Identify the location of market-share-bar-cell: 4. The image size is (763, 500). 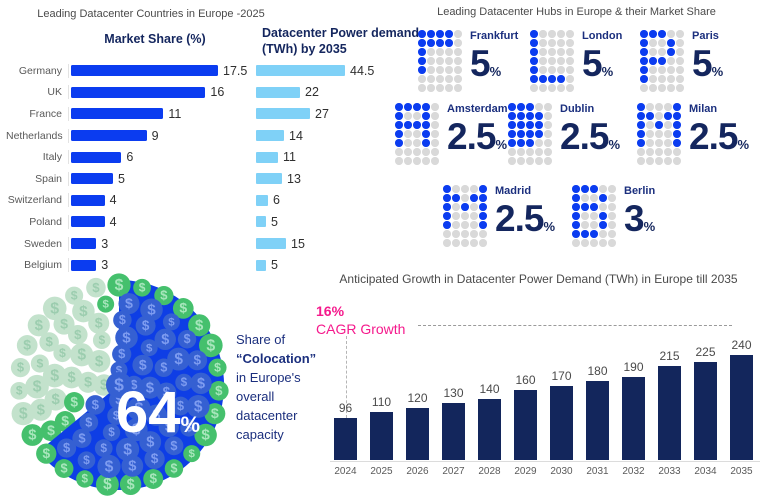
(162, 200).